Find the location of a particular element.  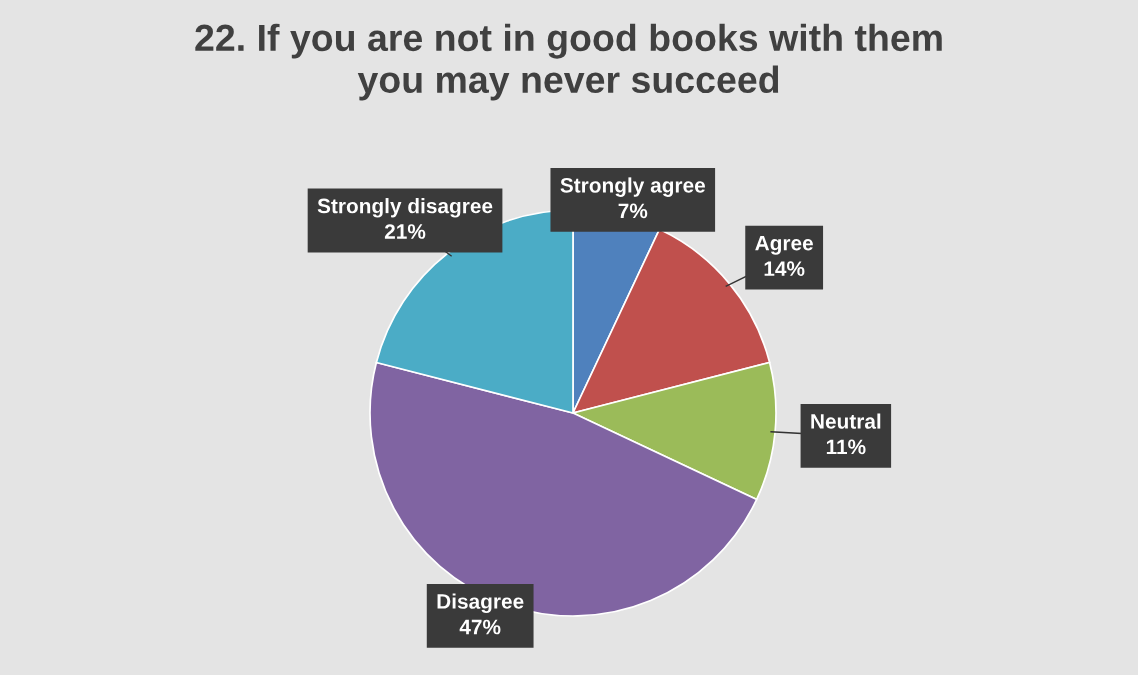

data-label: 47% is located at coordinates (480, 627).